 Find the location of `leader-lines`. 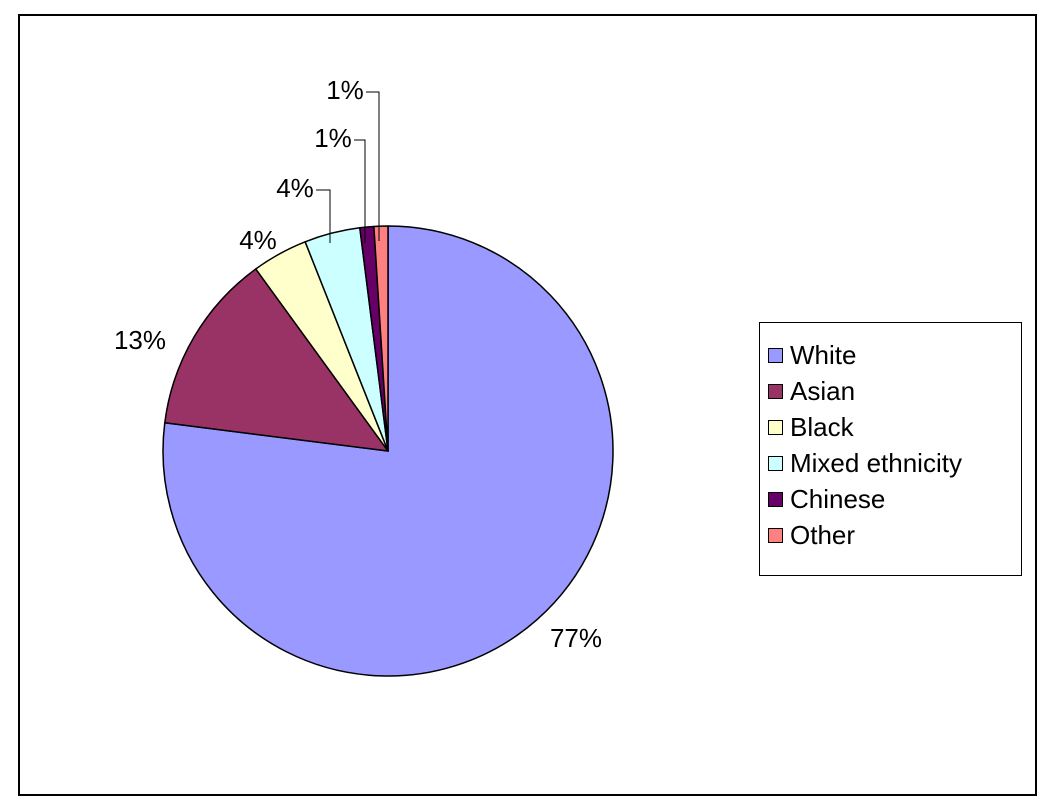

leader-lines is located at coordinates (348, 167).